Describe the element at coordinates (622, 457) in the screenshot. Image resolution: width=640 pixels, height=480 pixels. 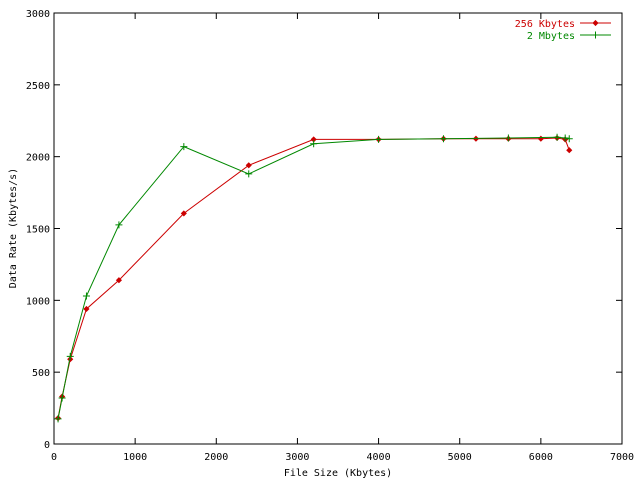
I see `x-tick-label: 7000` at that location.